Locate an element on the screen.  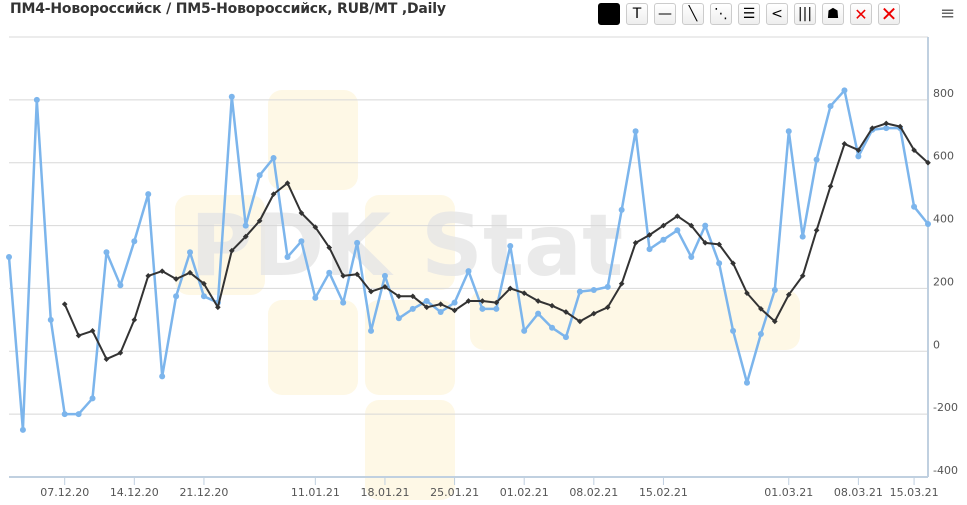
delete-all-button: ✕ is located at coordinates (889, 14).